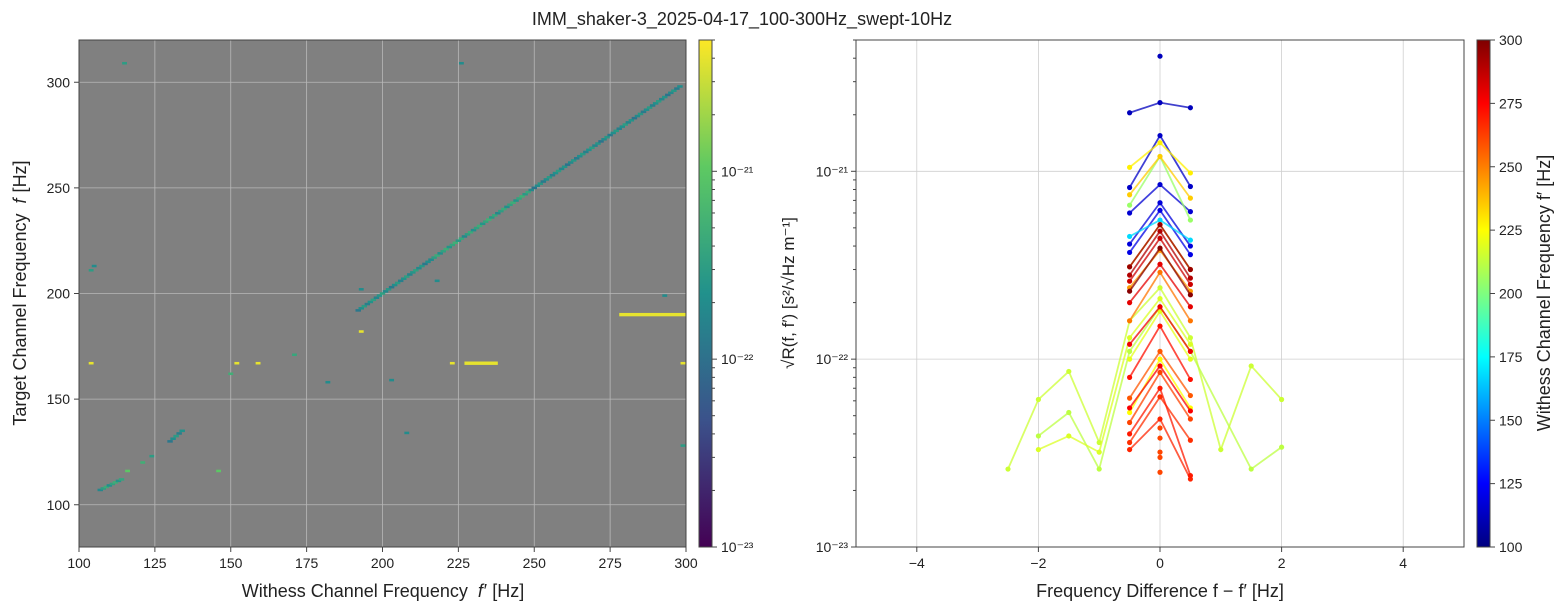 The height and width of the screenshot is (614, 1568). I want to click on colorbar-tick-label: 300, so click(1511, 40).